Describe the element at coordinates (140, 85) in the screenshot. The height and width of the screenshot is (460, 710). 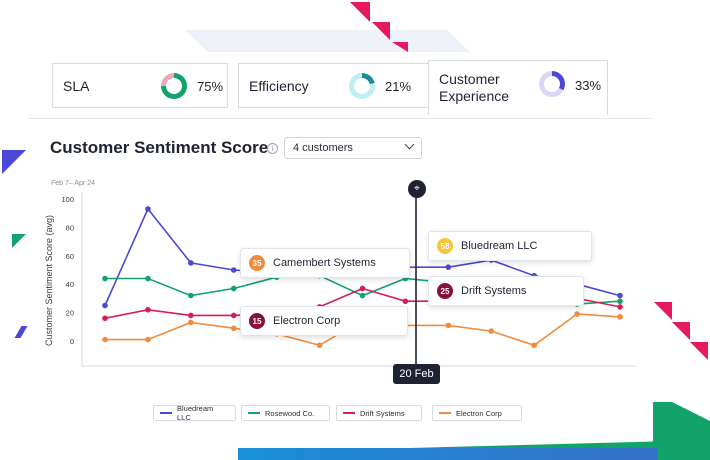
I see `metric-card-sla: SLA 75%` at that location.